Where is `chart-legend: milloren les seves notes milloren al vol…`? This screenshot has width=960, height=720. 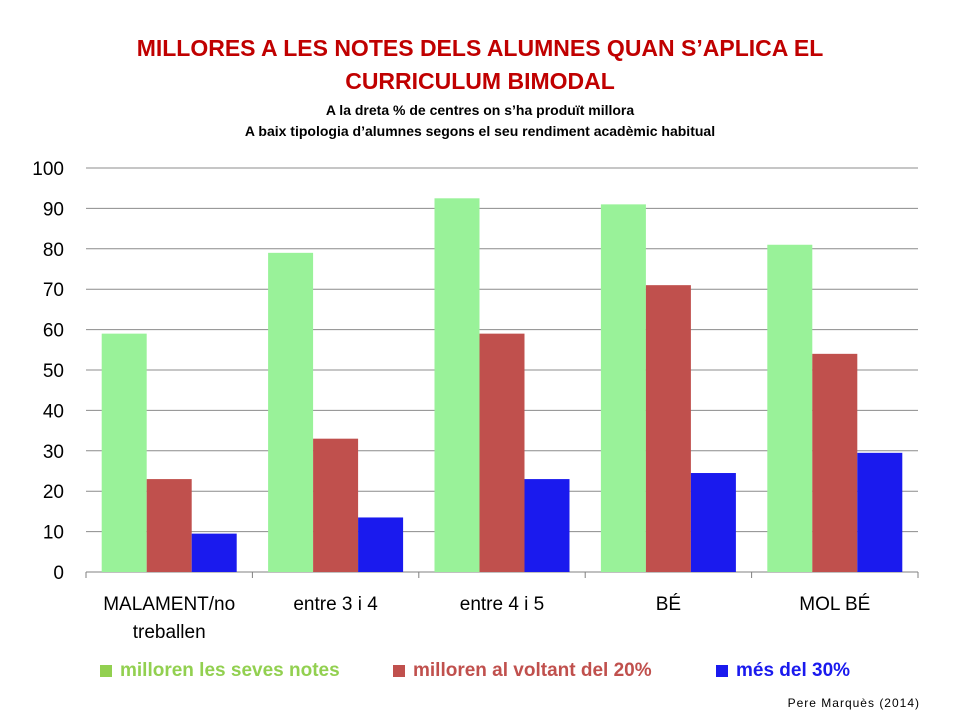
chart-legend: milloren les seves notes milloren al vol… is located at coordinates (480, 675).